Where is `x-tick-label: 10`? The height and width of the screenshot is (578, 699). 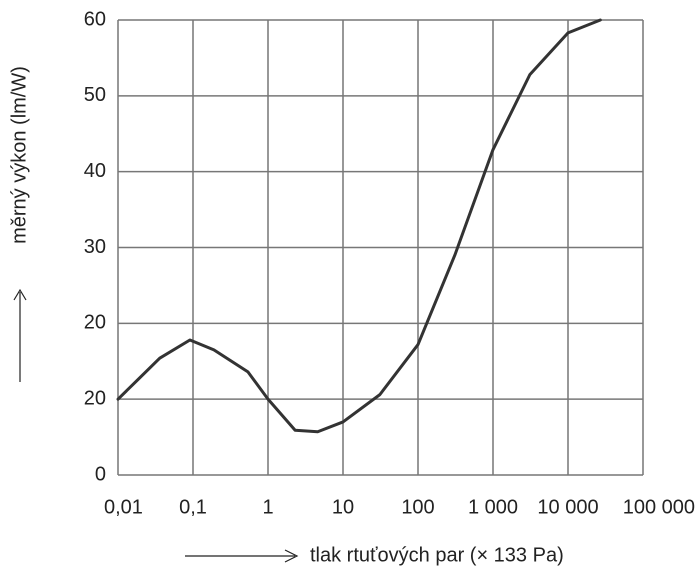
x-tick-label: 10 is located at coordinates (343, 507).